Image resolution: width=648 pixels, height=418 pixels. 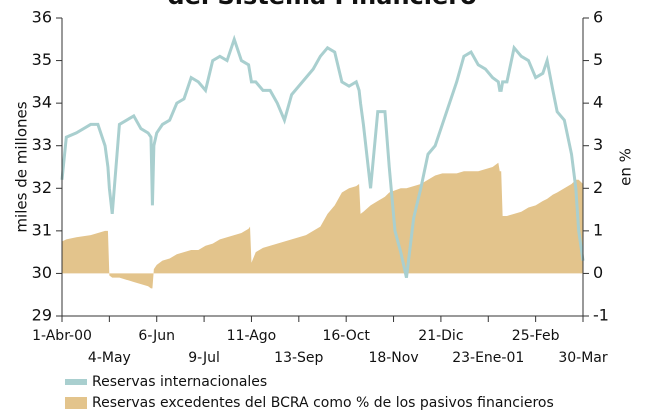 What do you see at coordinates (598, 229) in the screenshot?
I see `y2-tick-label: 1` at bounding box center [598, 229].